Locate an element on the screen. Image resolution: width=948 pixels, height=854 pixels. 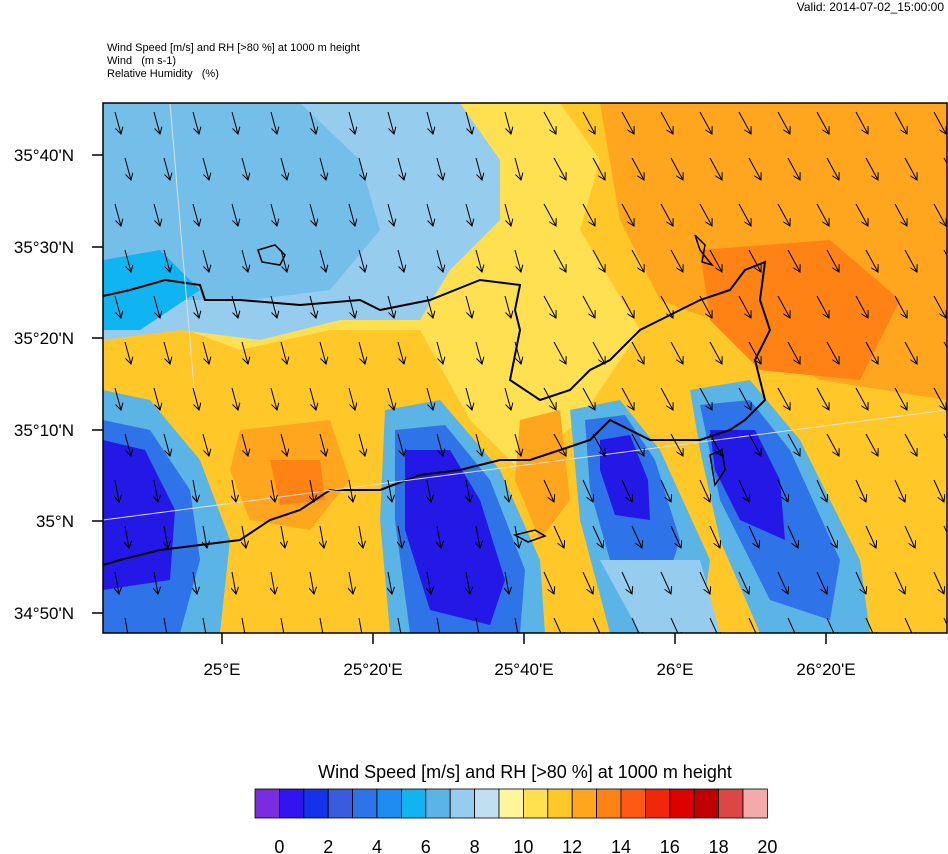
color-bar-tick-label: 6 is located at coordinates (426, 845).